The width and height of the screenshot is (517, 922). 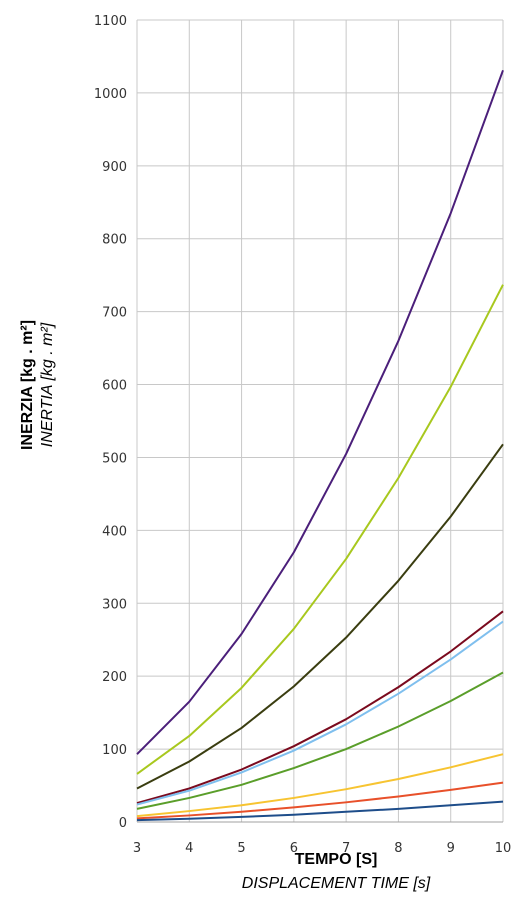 What do you see at coordinates (110, 21) in the screenshot?
I see `y-tick-label: 1100` at bounding box center [110, 21].